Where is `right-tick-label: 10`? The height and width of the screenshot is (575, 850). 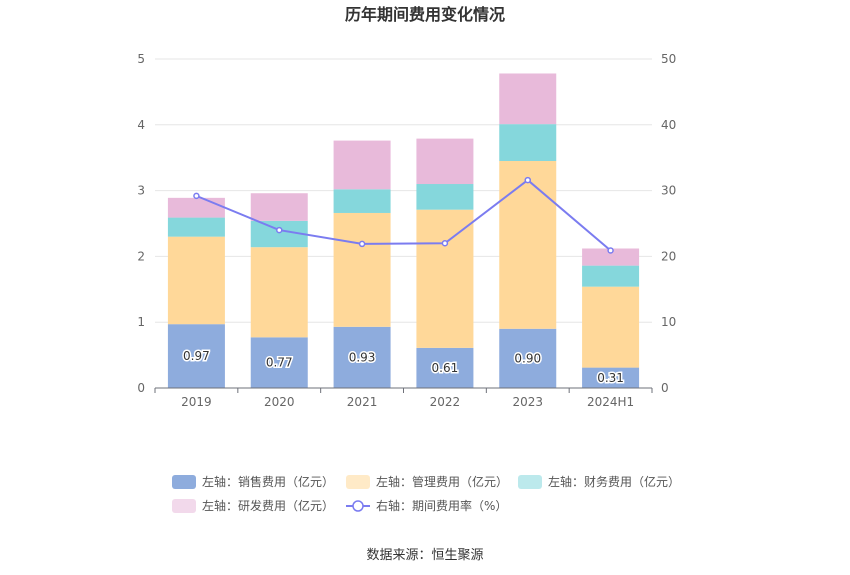
right-tick-label: 10 is located at coordinates (668, 322).